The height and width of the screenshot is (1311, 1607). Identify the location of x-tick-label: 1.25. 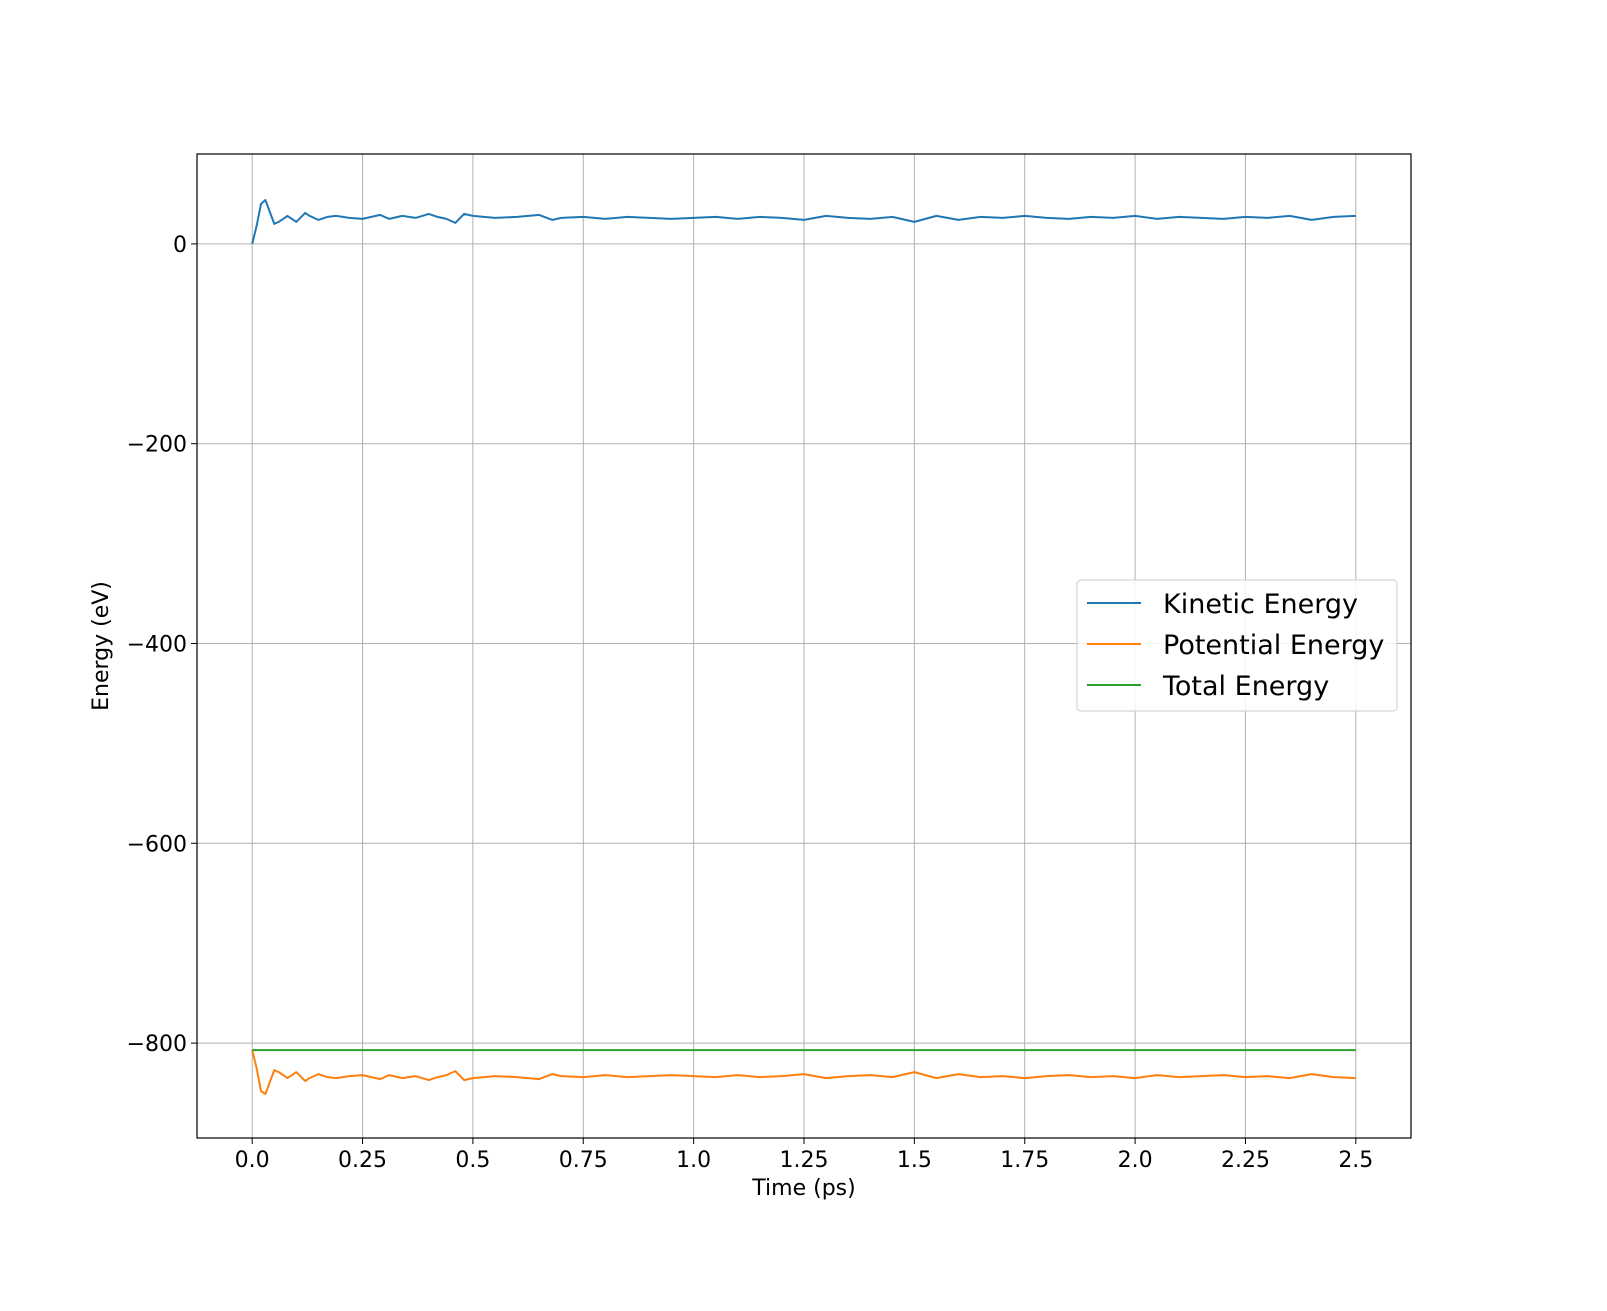
(804, 1160).